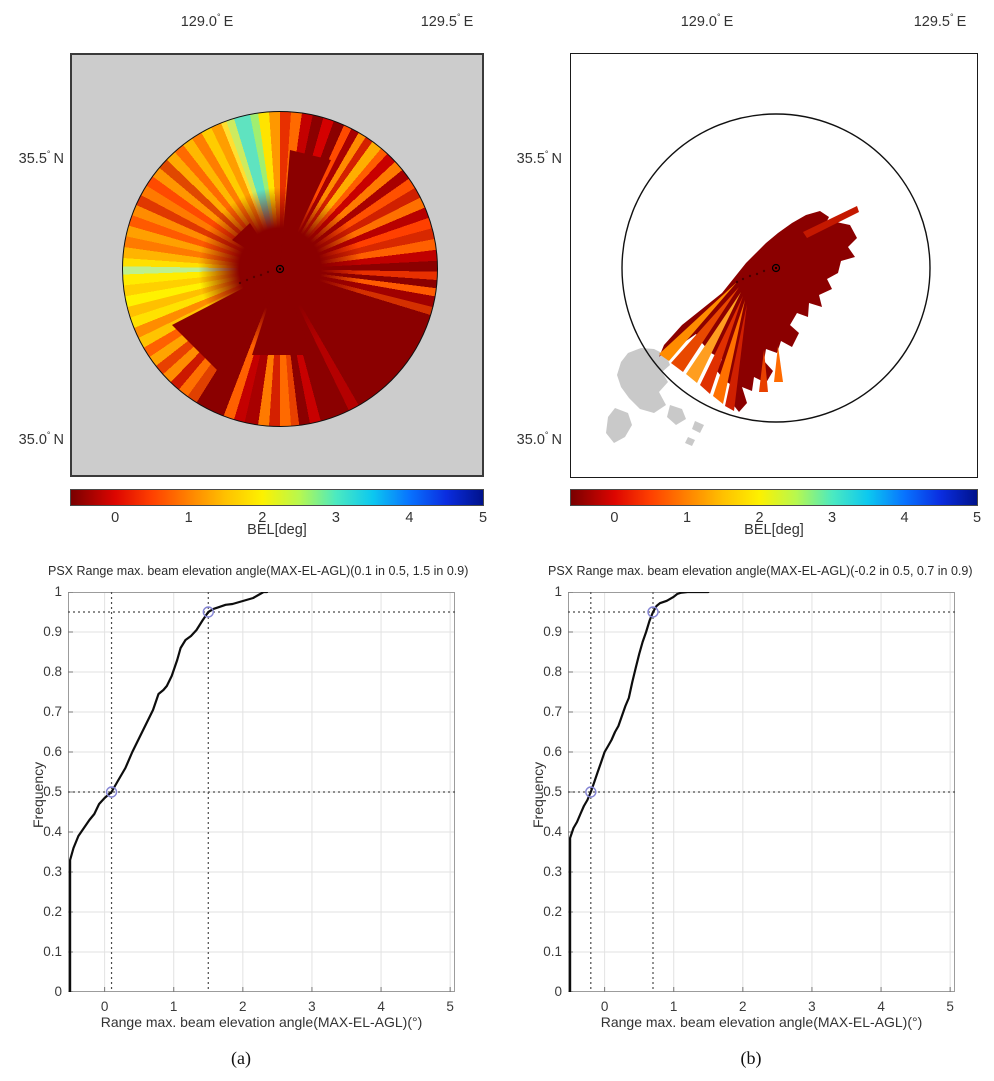 This screenshot has width=994, height=1081. Describe the element at coordinates (278, 507) in the screenshot. I see `colorbar-a: 0 1 2 3 4 5` at that location.